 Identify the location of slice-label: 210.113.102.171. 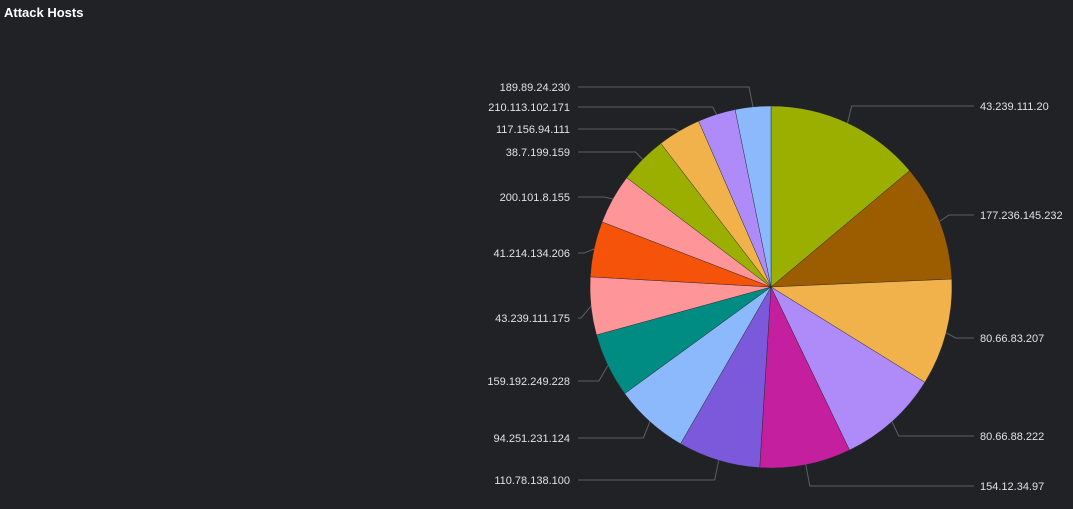
(529, 108).